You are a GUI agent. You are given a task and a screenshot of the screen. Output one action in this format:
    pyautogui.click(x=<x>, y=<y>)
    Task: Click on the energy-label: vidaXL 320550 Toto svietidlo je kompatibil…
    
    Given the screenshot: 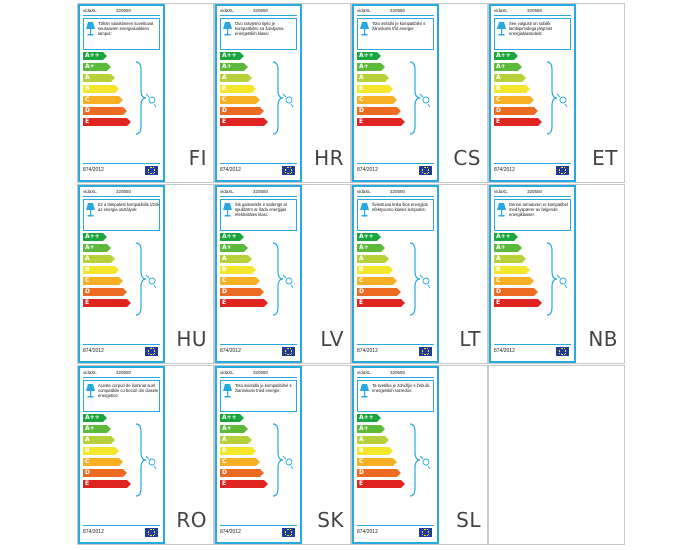 What is the action you would take?
    pyautogui.click(x=258, y=455)
    